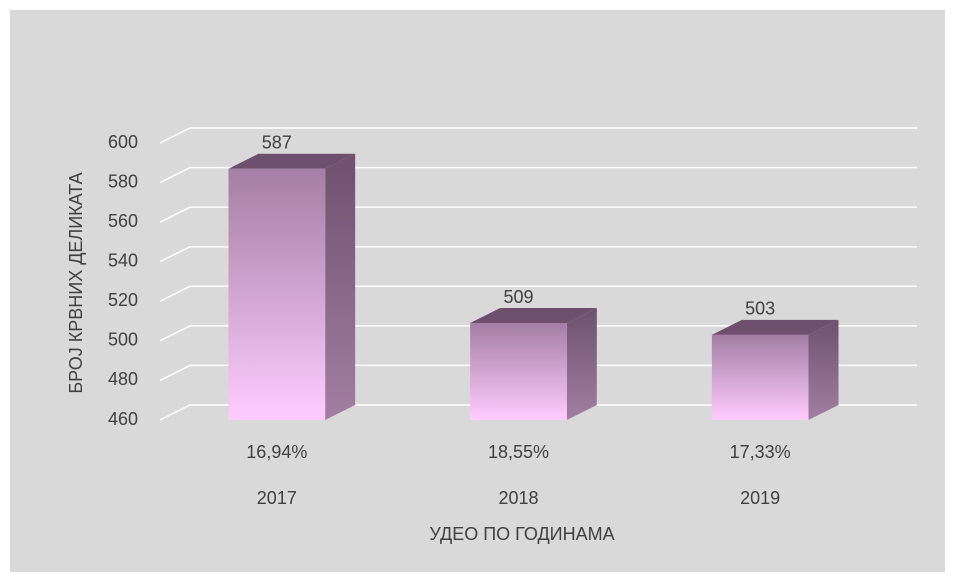  I want to click on x-tick-share-label: 17,33%, so click(760, 452).